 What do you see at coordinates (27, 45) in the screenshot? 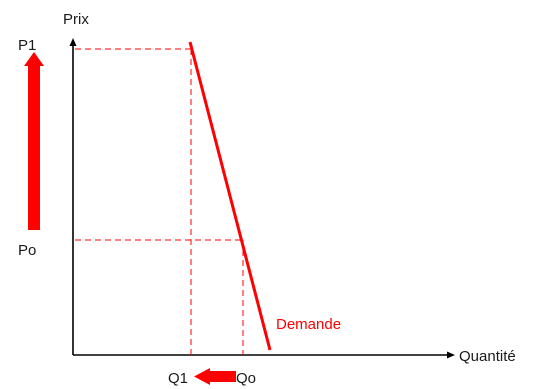
I see `p1-label: P1` at bounding box center [27, 45].